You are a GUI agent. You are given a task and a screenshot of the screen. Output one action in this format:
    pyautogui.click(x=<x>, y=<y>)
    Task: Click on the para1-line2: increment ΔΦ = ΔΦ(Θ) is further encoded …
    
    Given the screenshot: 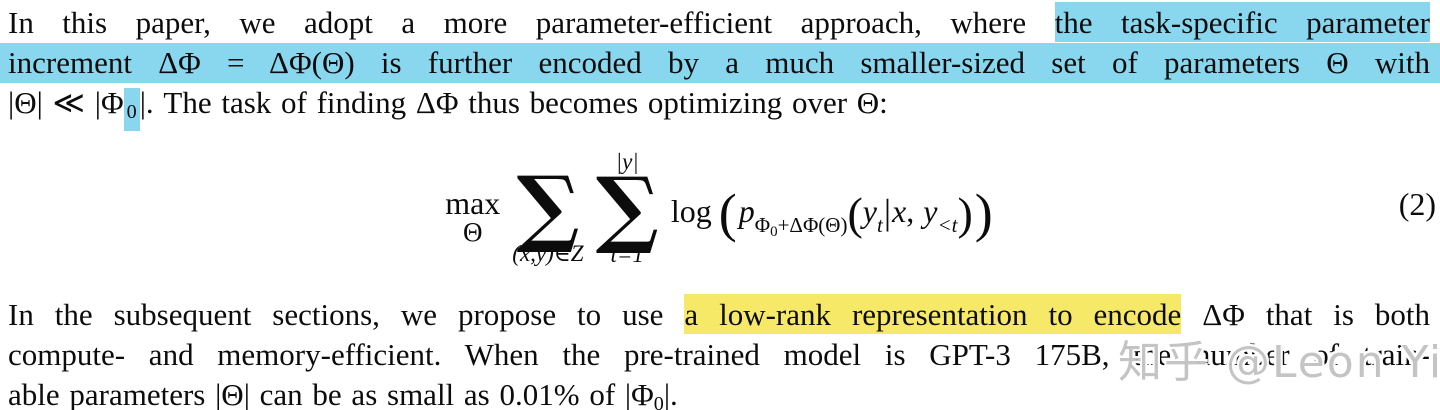 What is the action you would take?
    pyautogui.click(x=720, y=63)
    